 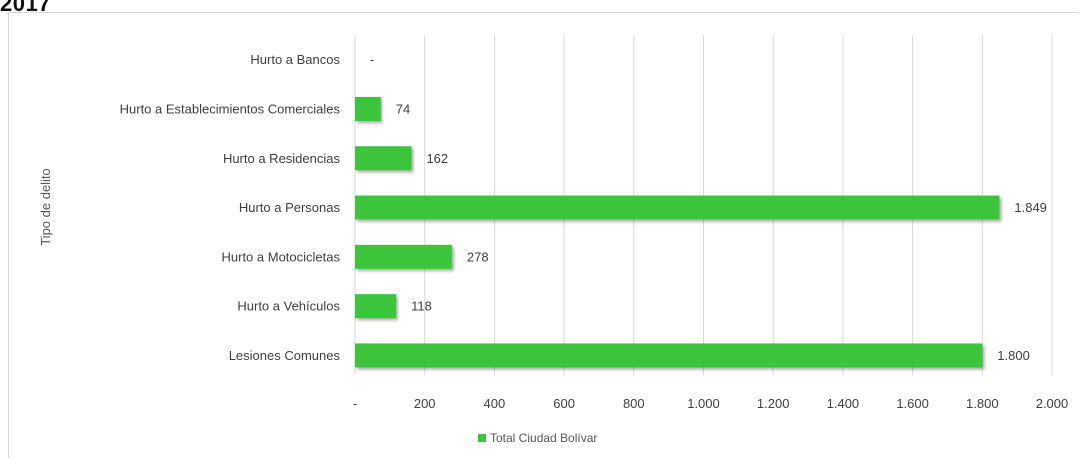 I want to click on x-tick-label: 1.800, so click(x=982, y=403).